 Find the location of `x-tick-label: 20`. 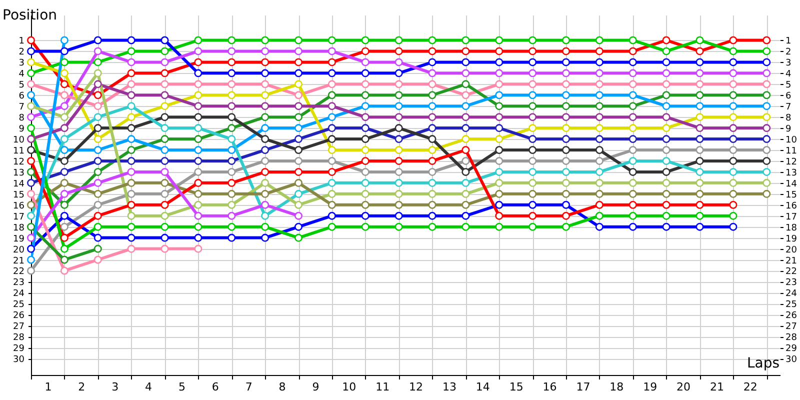

x-tick-label: 20 is located at coordinates (683, 387).